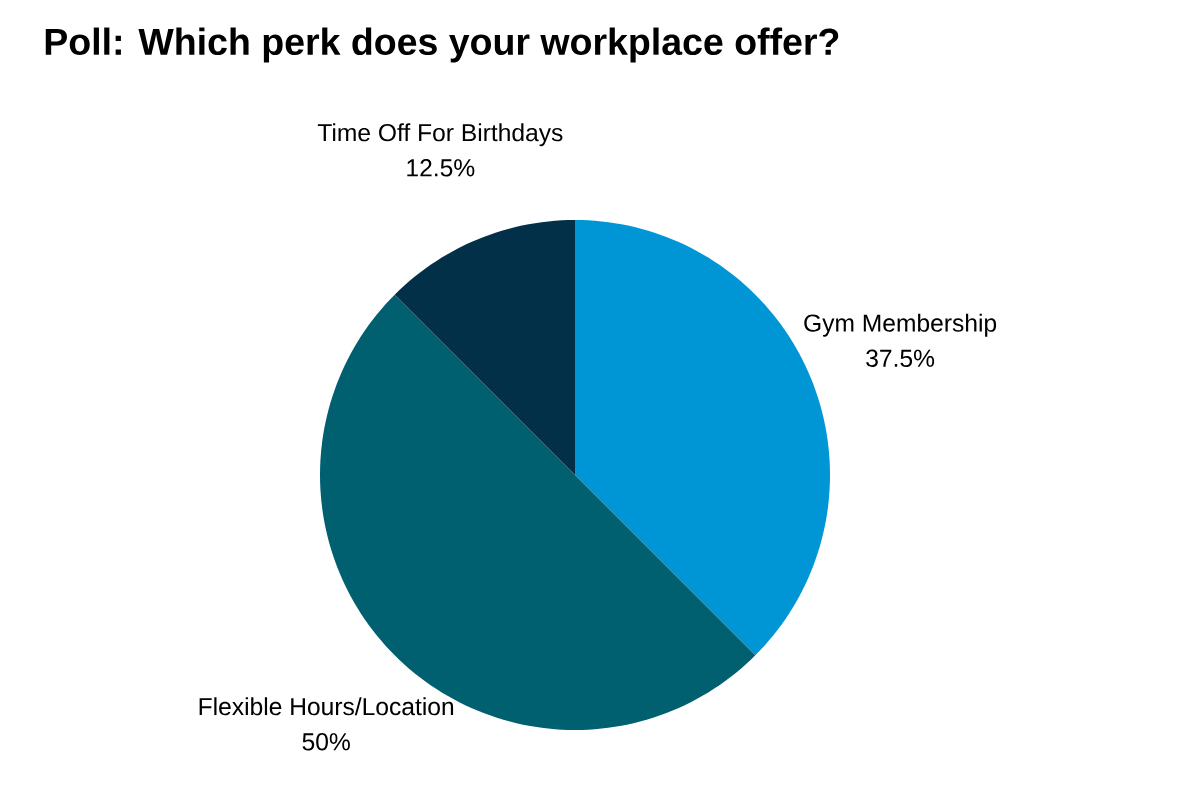  What do you see at coordinates (326, 706) in the screenshot?
I see `slice-label: Flexible Hours/Location` at bounding box center [326, 706].